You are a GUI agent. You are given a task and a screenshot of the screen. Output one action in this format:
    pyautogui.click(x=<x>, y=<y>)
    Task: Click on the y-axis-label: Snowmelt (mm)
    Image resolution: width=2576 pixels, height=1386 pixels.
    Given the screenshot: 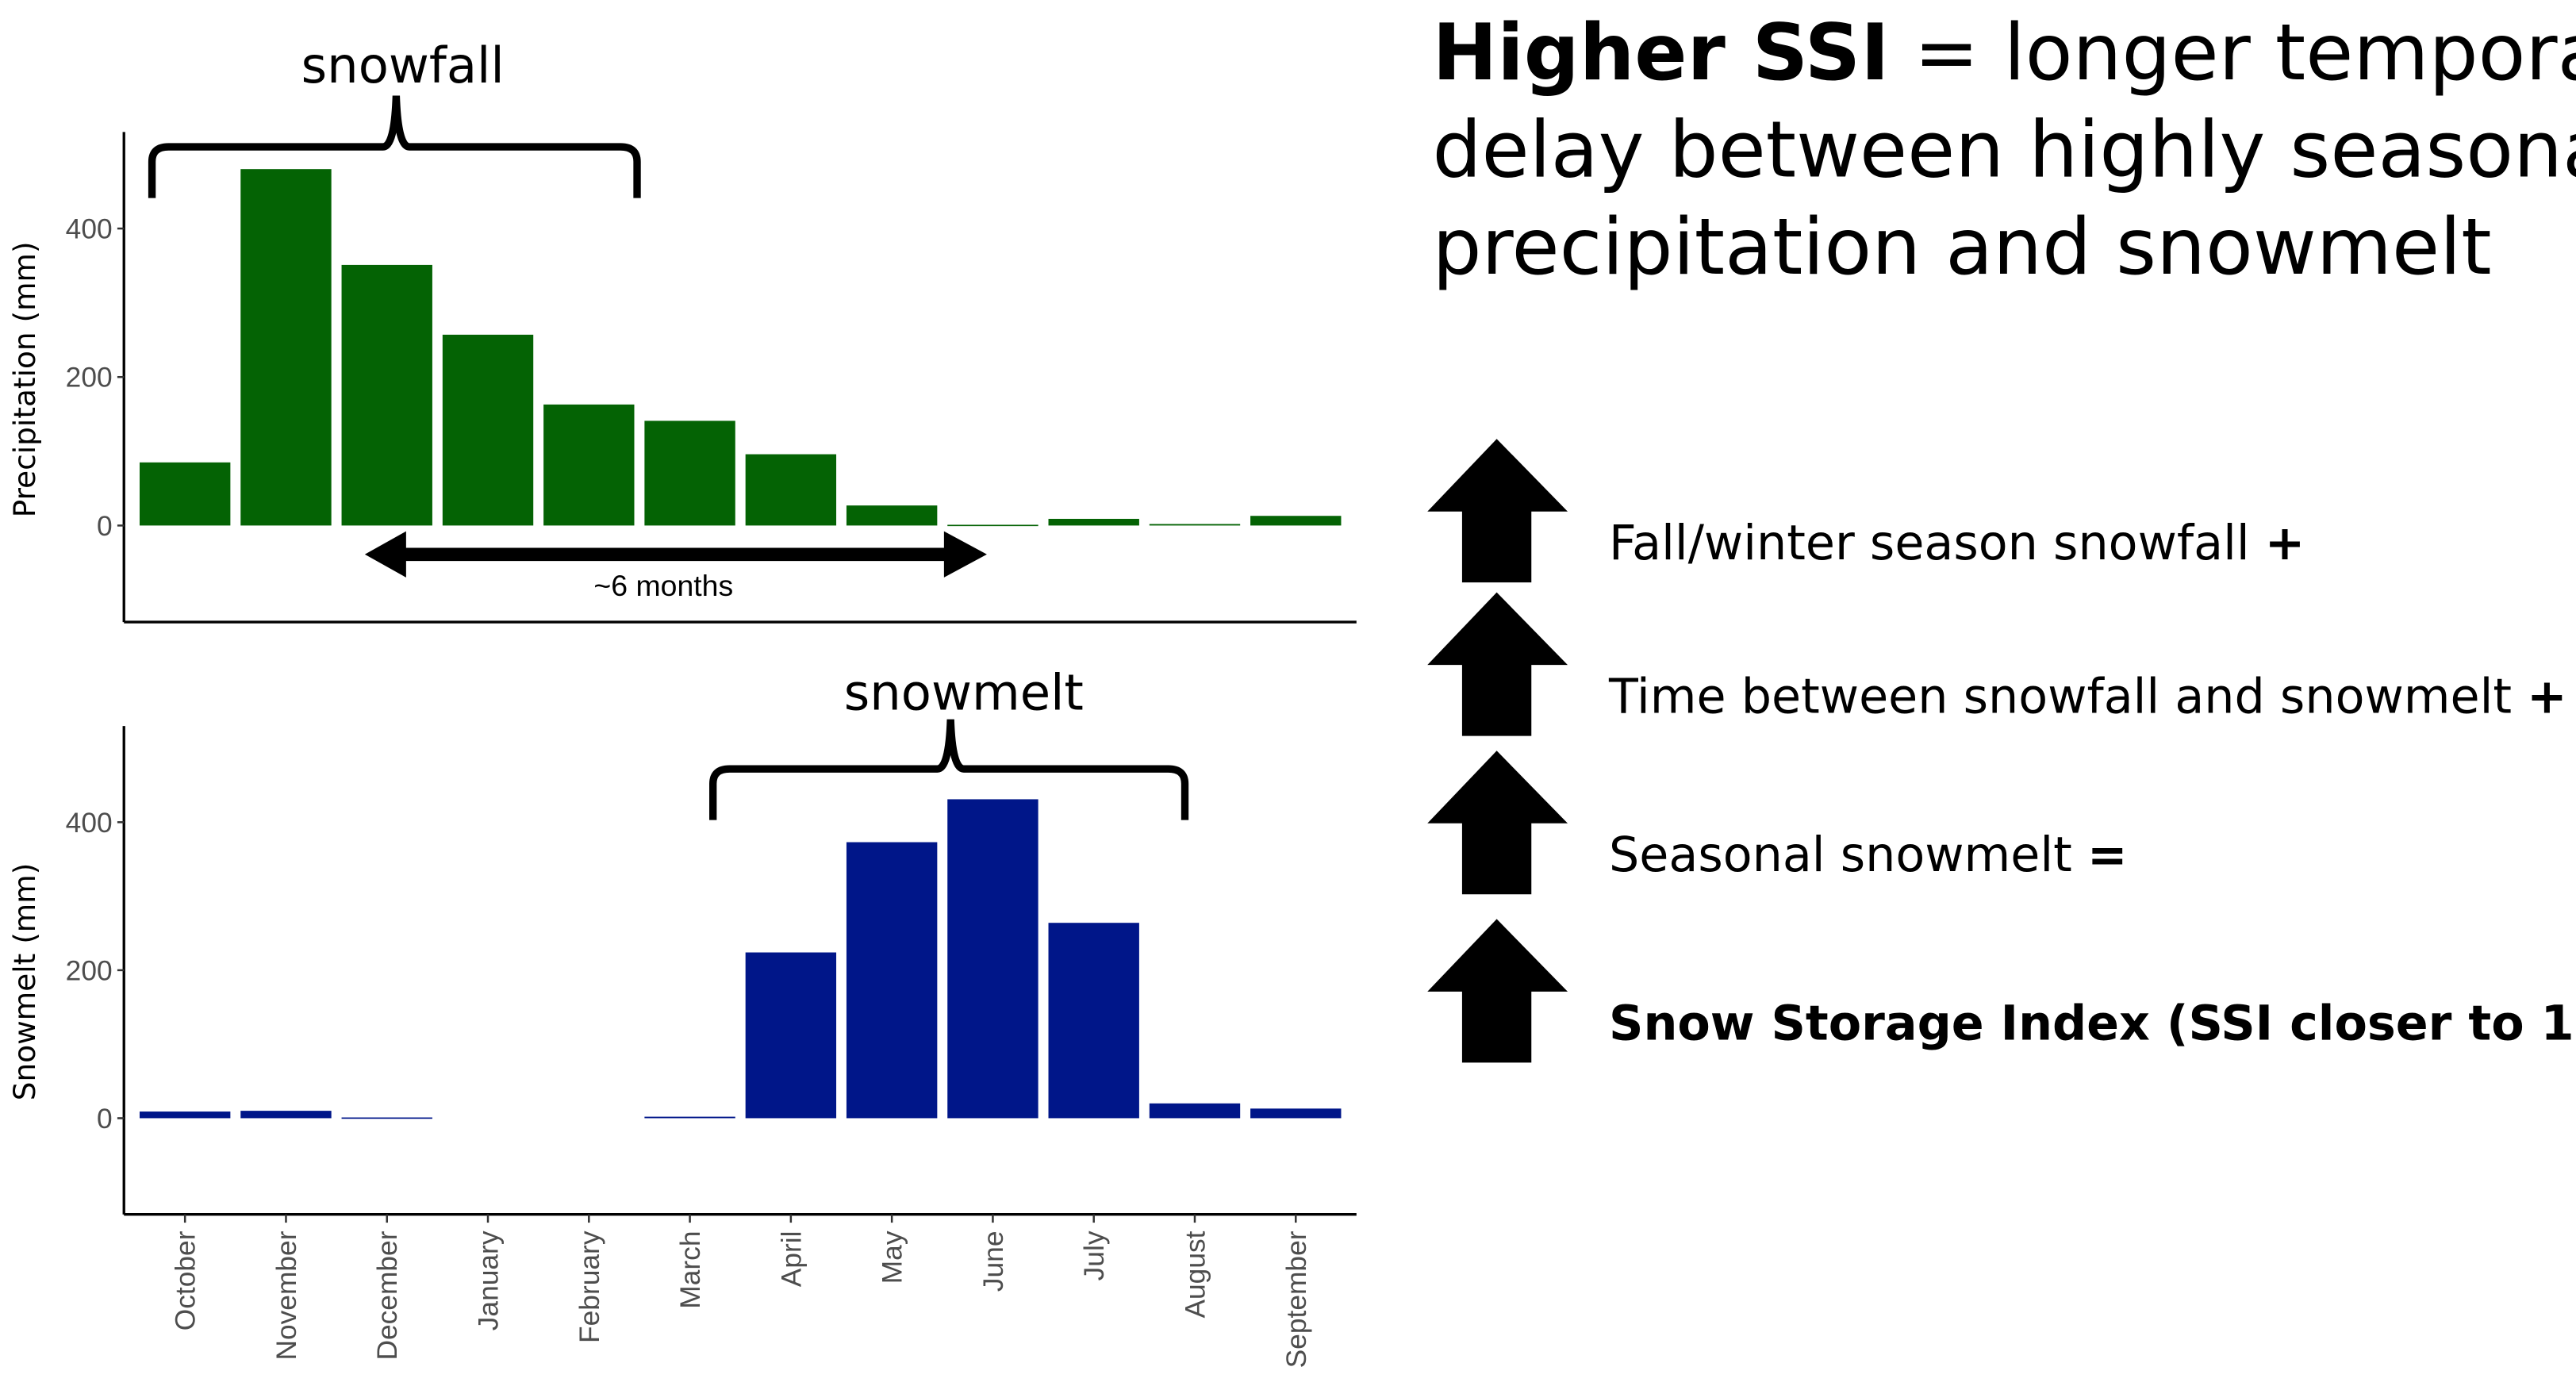 What is the action you would take?
    pyautogui.click(x=24, y=982)
    